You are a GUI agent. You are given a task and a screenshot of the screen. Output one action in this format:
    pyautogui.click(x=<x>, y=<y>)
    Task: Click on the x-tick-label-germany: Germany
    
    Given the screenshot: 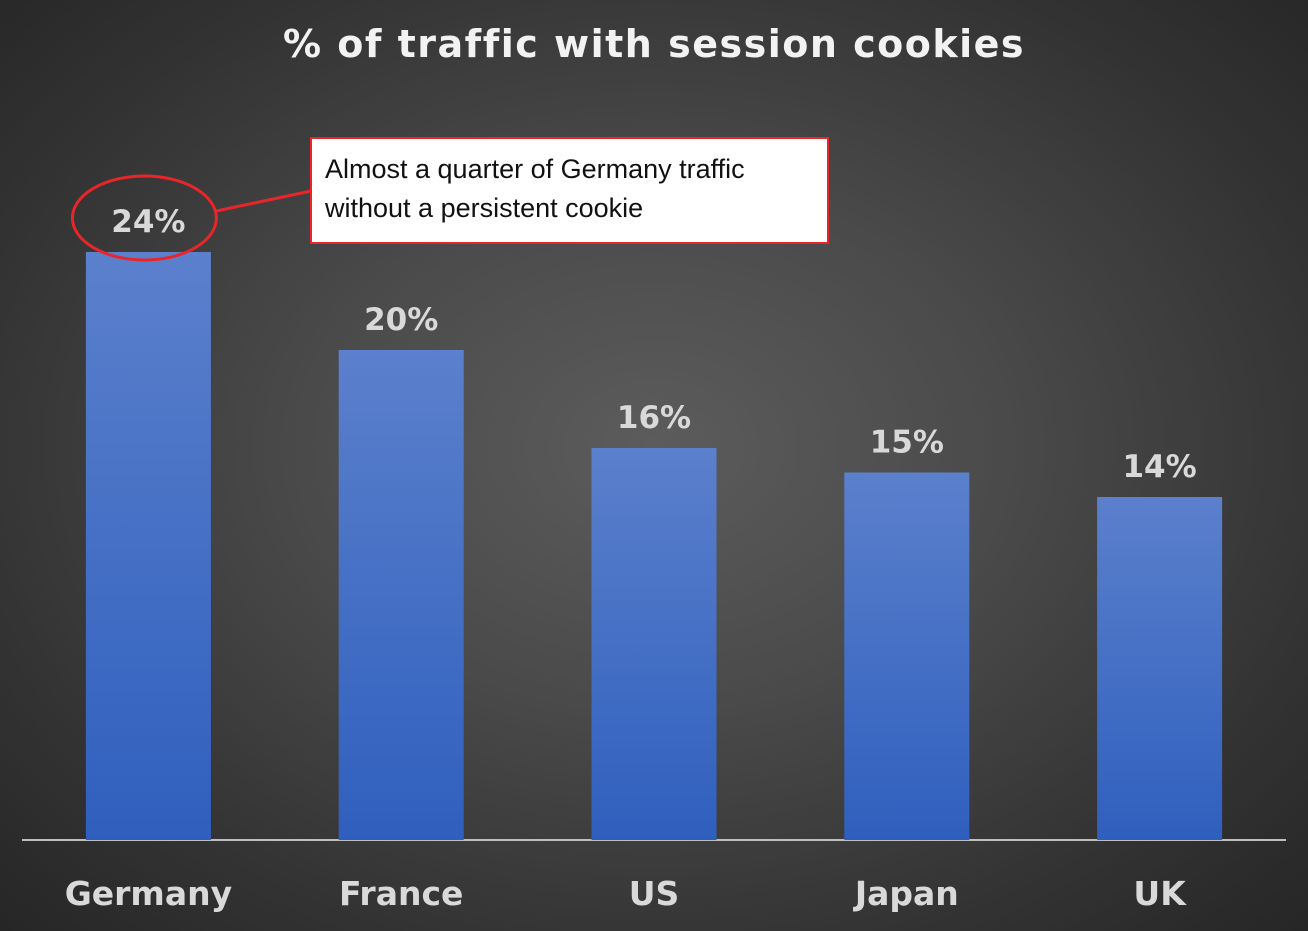 What is the action you would take?
    pyautogui.click(x=148, y=893)
    